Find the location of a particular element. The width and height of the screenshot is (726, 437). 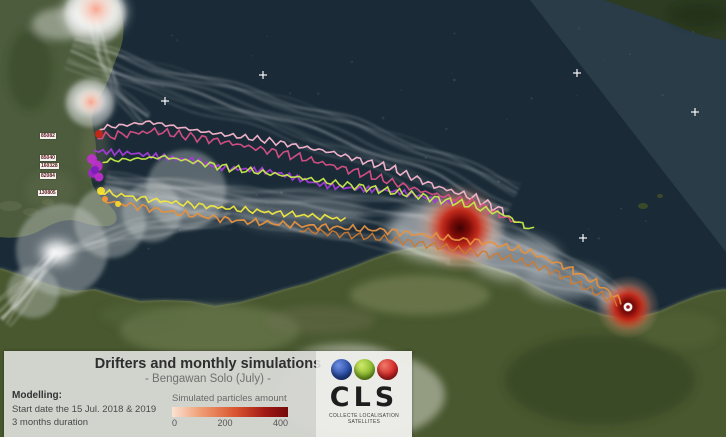

colorbar-label: Simulated particles amount is located at coordinates (229, 398).